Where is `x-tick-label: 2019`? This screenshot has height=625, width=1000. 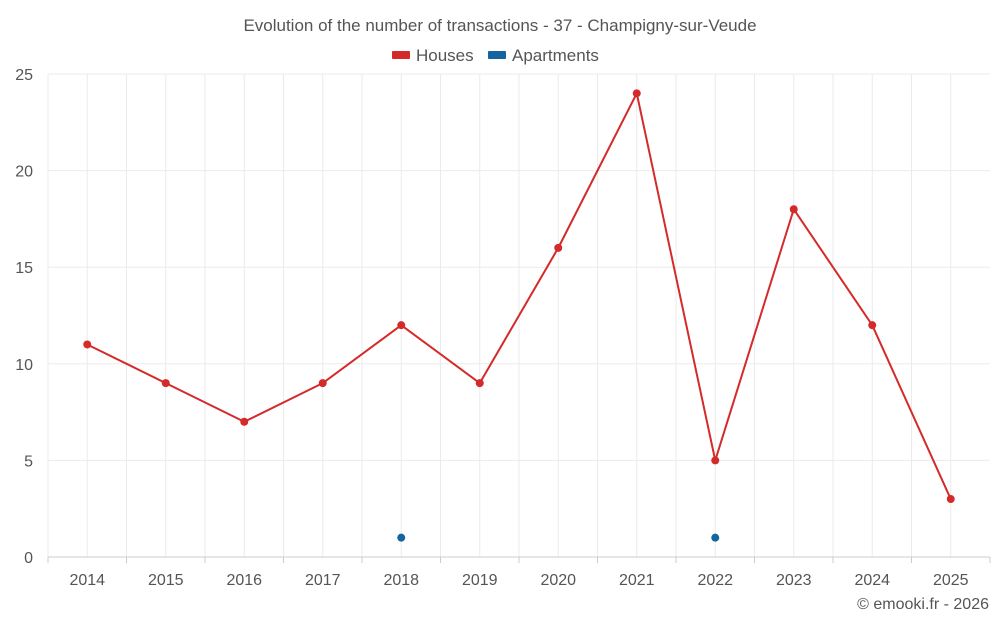
x-tick-label: 2019 is located at coordinates (480, 580).